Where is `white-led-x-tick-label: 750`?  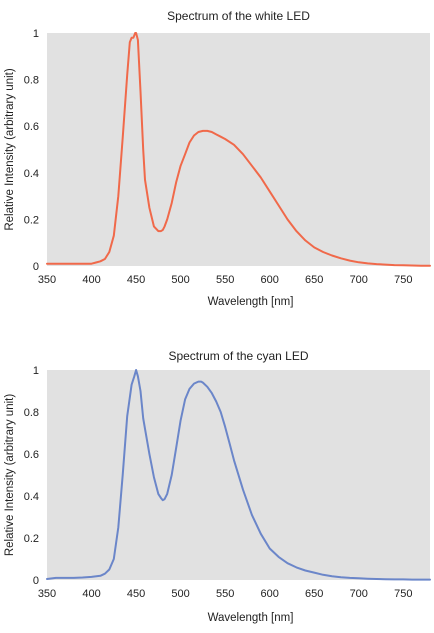
white-led-x-tick-label: 750 is located at coordinates (403, 280).